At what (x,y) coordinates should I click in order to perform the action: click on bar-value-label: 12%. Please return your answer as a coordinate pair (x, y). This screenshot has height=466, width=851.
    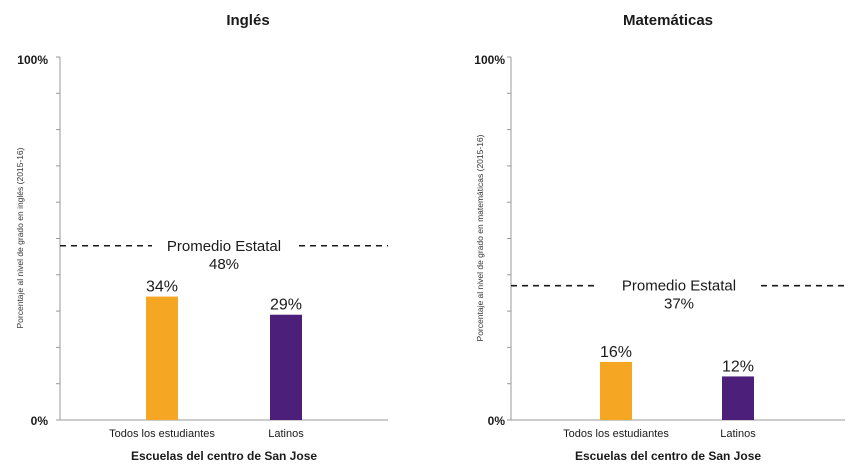
    Looking at the image, I should click on (738, 366).